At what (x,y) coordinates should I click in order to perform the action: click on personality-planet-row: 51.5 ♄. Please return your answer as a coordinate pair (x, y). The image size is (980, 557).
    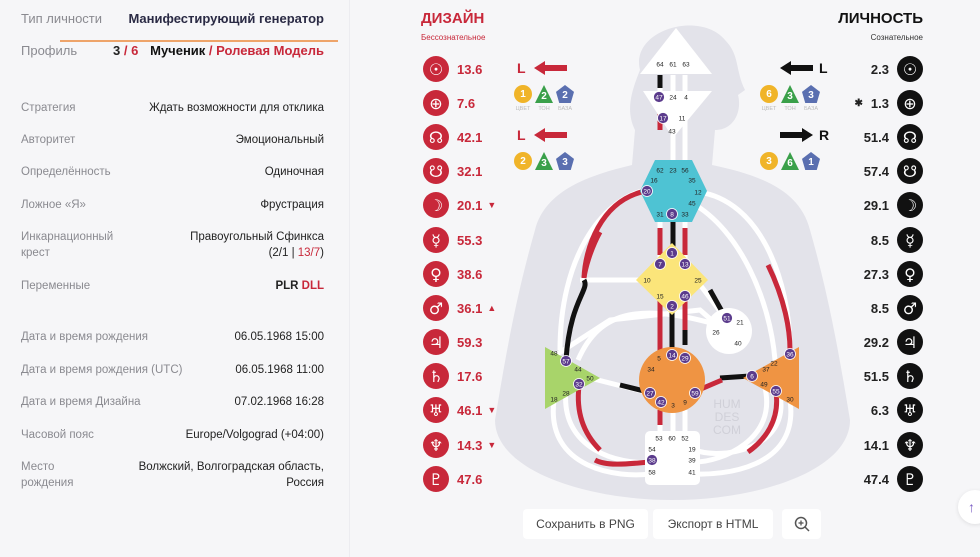
    Looking at the image, I should click on (893, 376).